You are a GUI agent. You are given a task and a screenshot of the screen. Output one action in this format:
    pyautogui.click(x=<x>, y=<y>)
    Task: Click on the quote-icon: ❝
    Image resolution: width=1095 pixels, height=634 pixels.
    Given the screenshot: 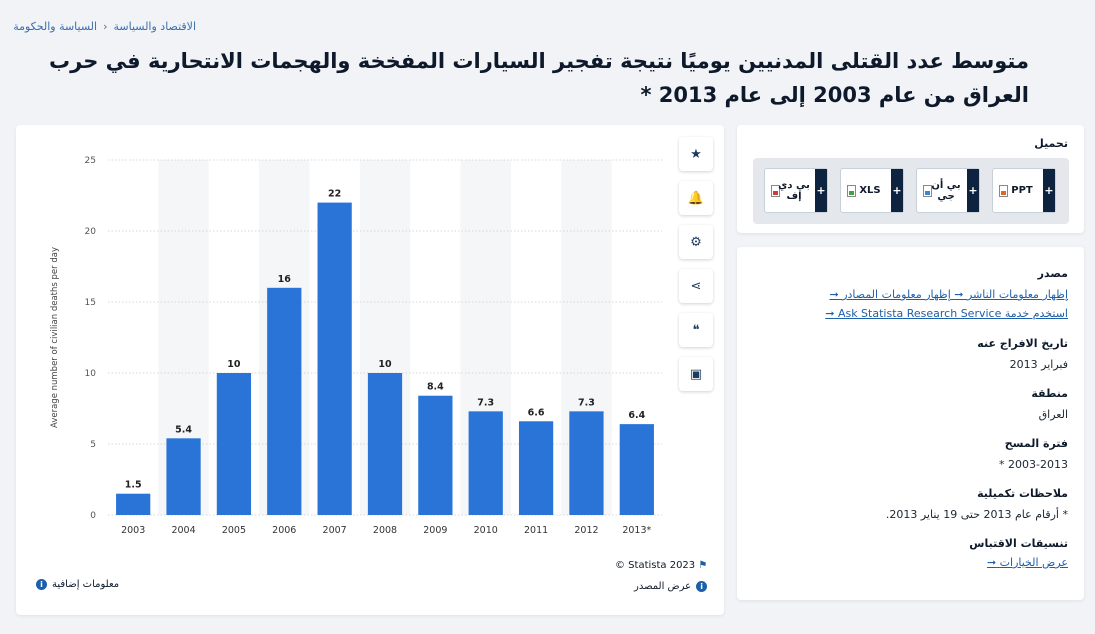 What is the action you would take?
    pyautogui.click(x=696, y=330)
    